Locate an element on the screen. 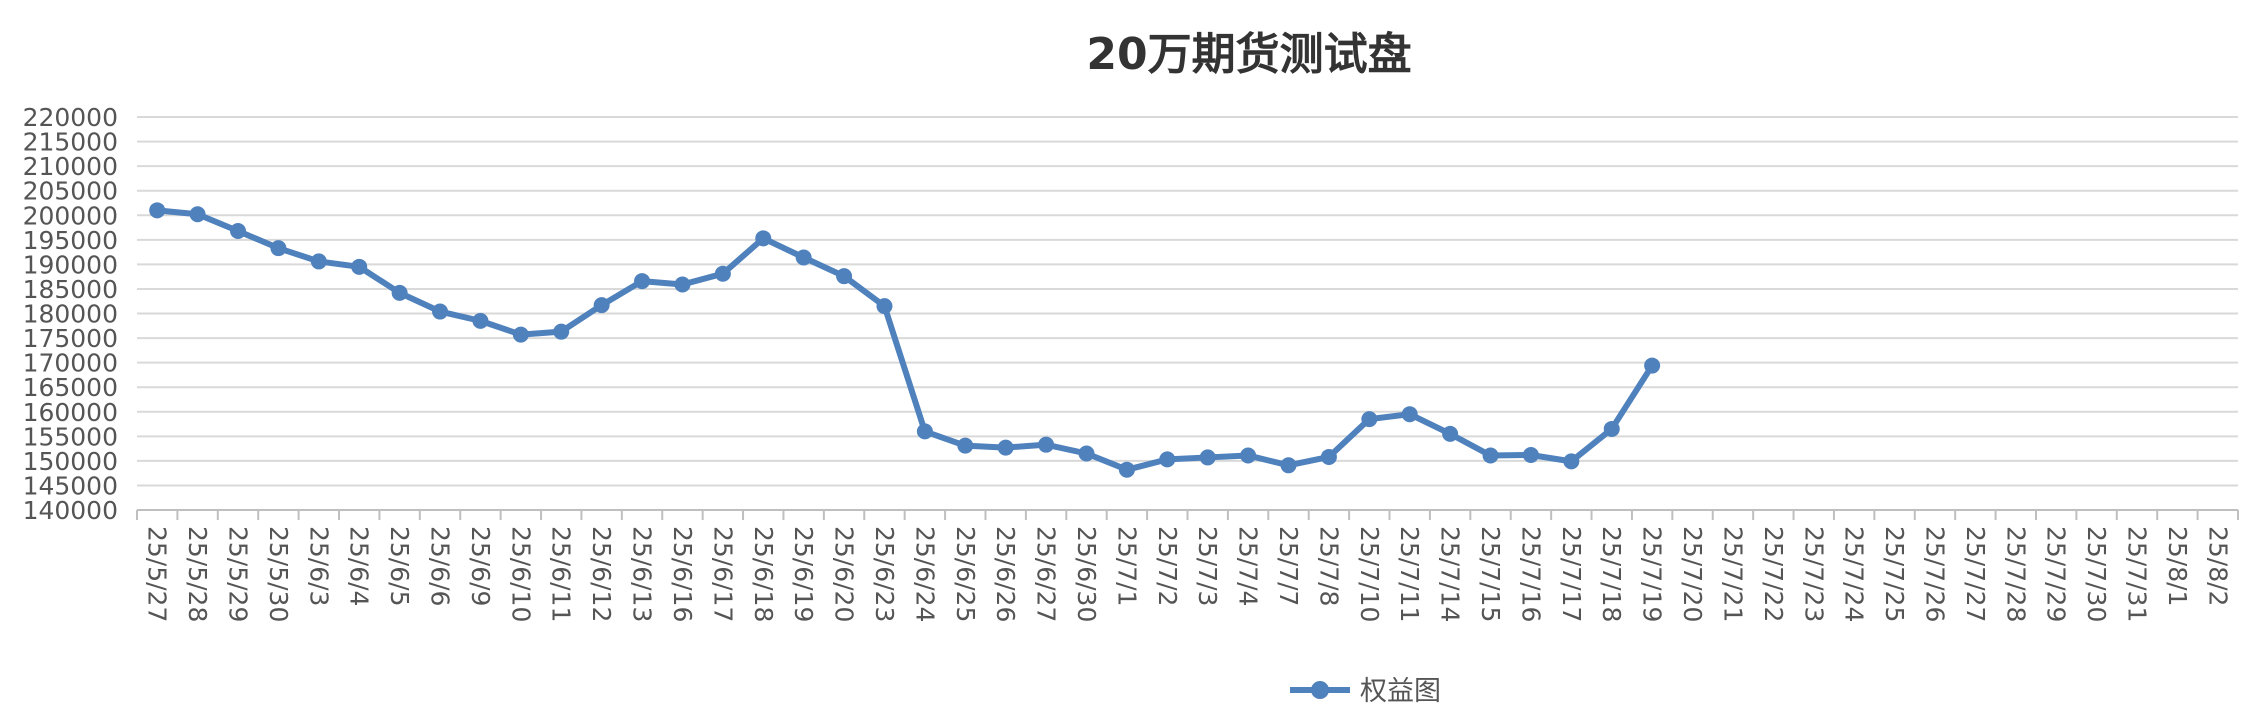 The width and height of the screenshot is (2248, 722). x-tick-label: 25/7/25 is located at coordinates (1894, 574).